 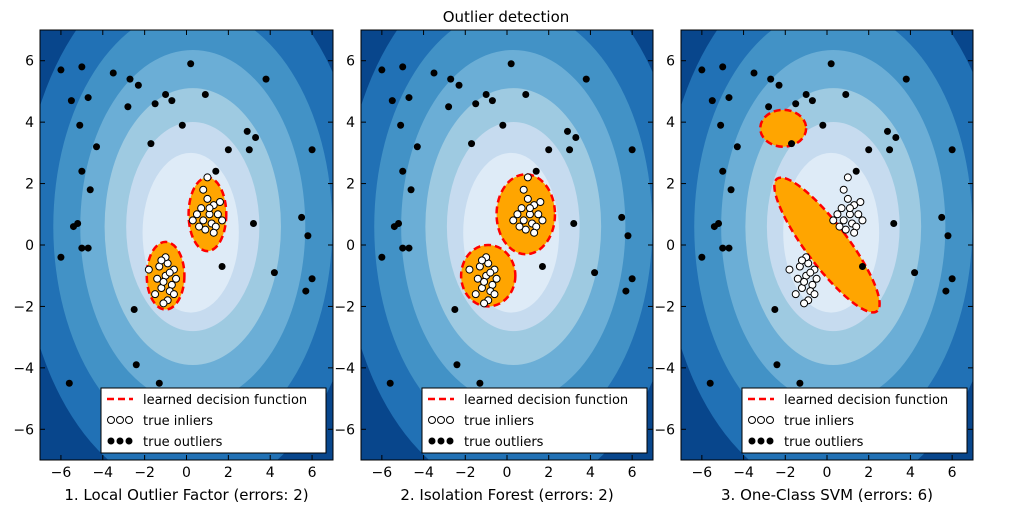 What do you see at coordinates (761, 441) in the screenshot?
I see `legend-outlier-marker` at bounding box center [761, 441].